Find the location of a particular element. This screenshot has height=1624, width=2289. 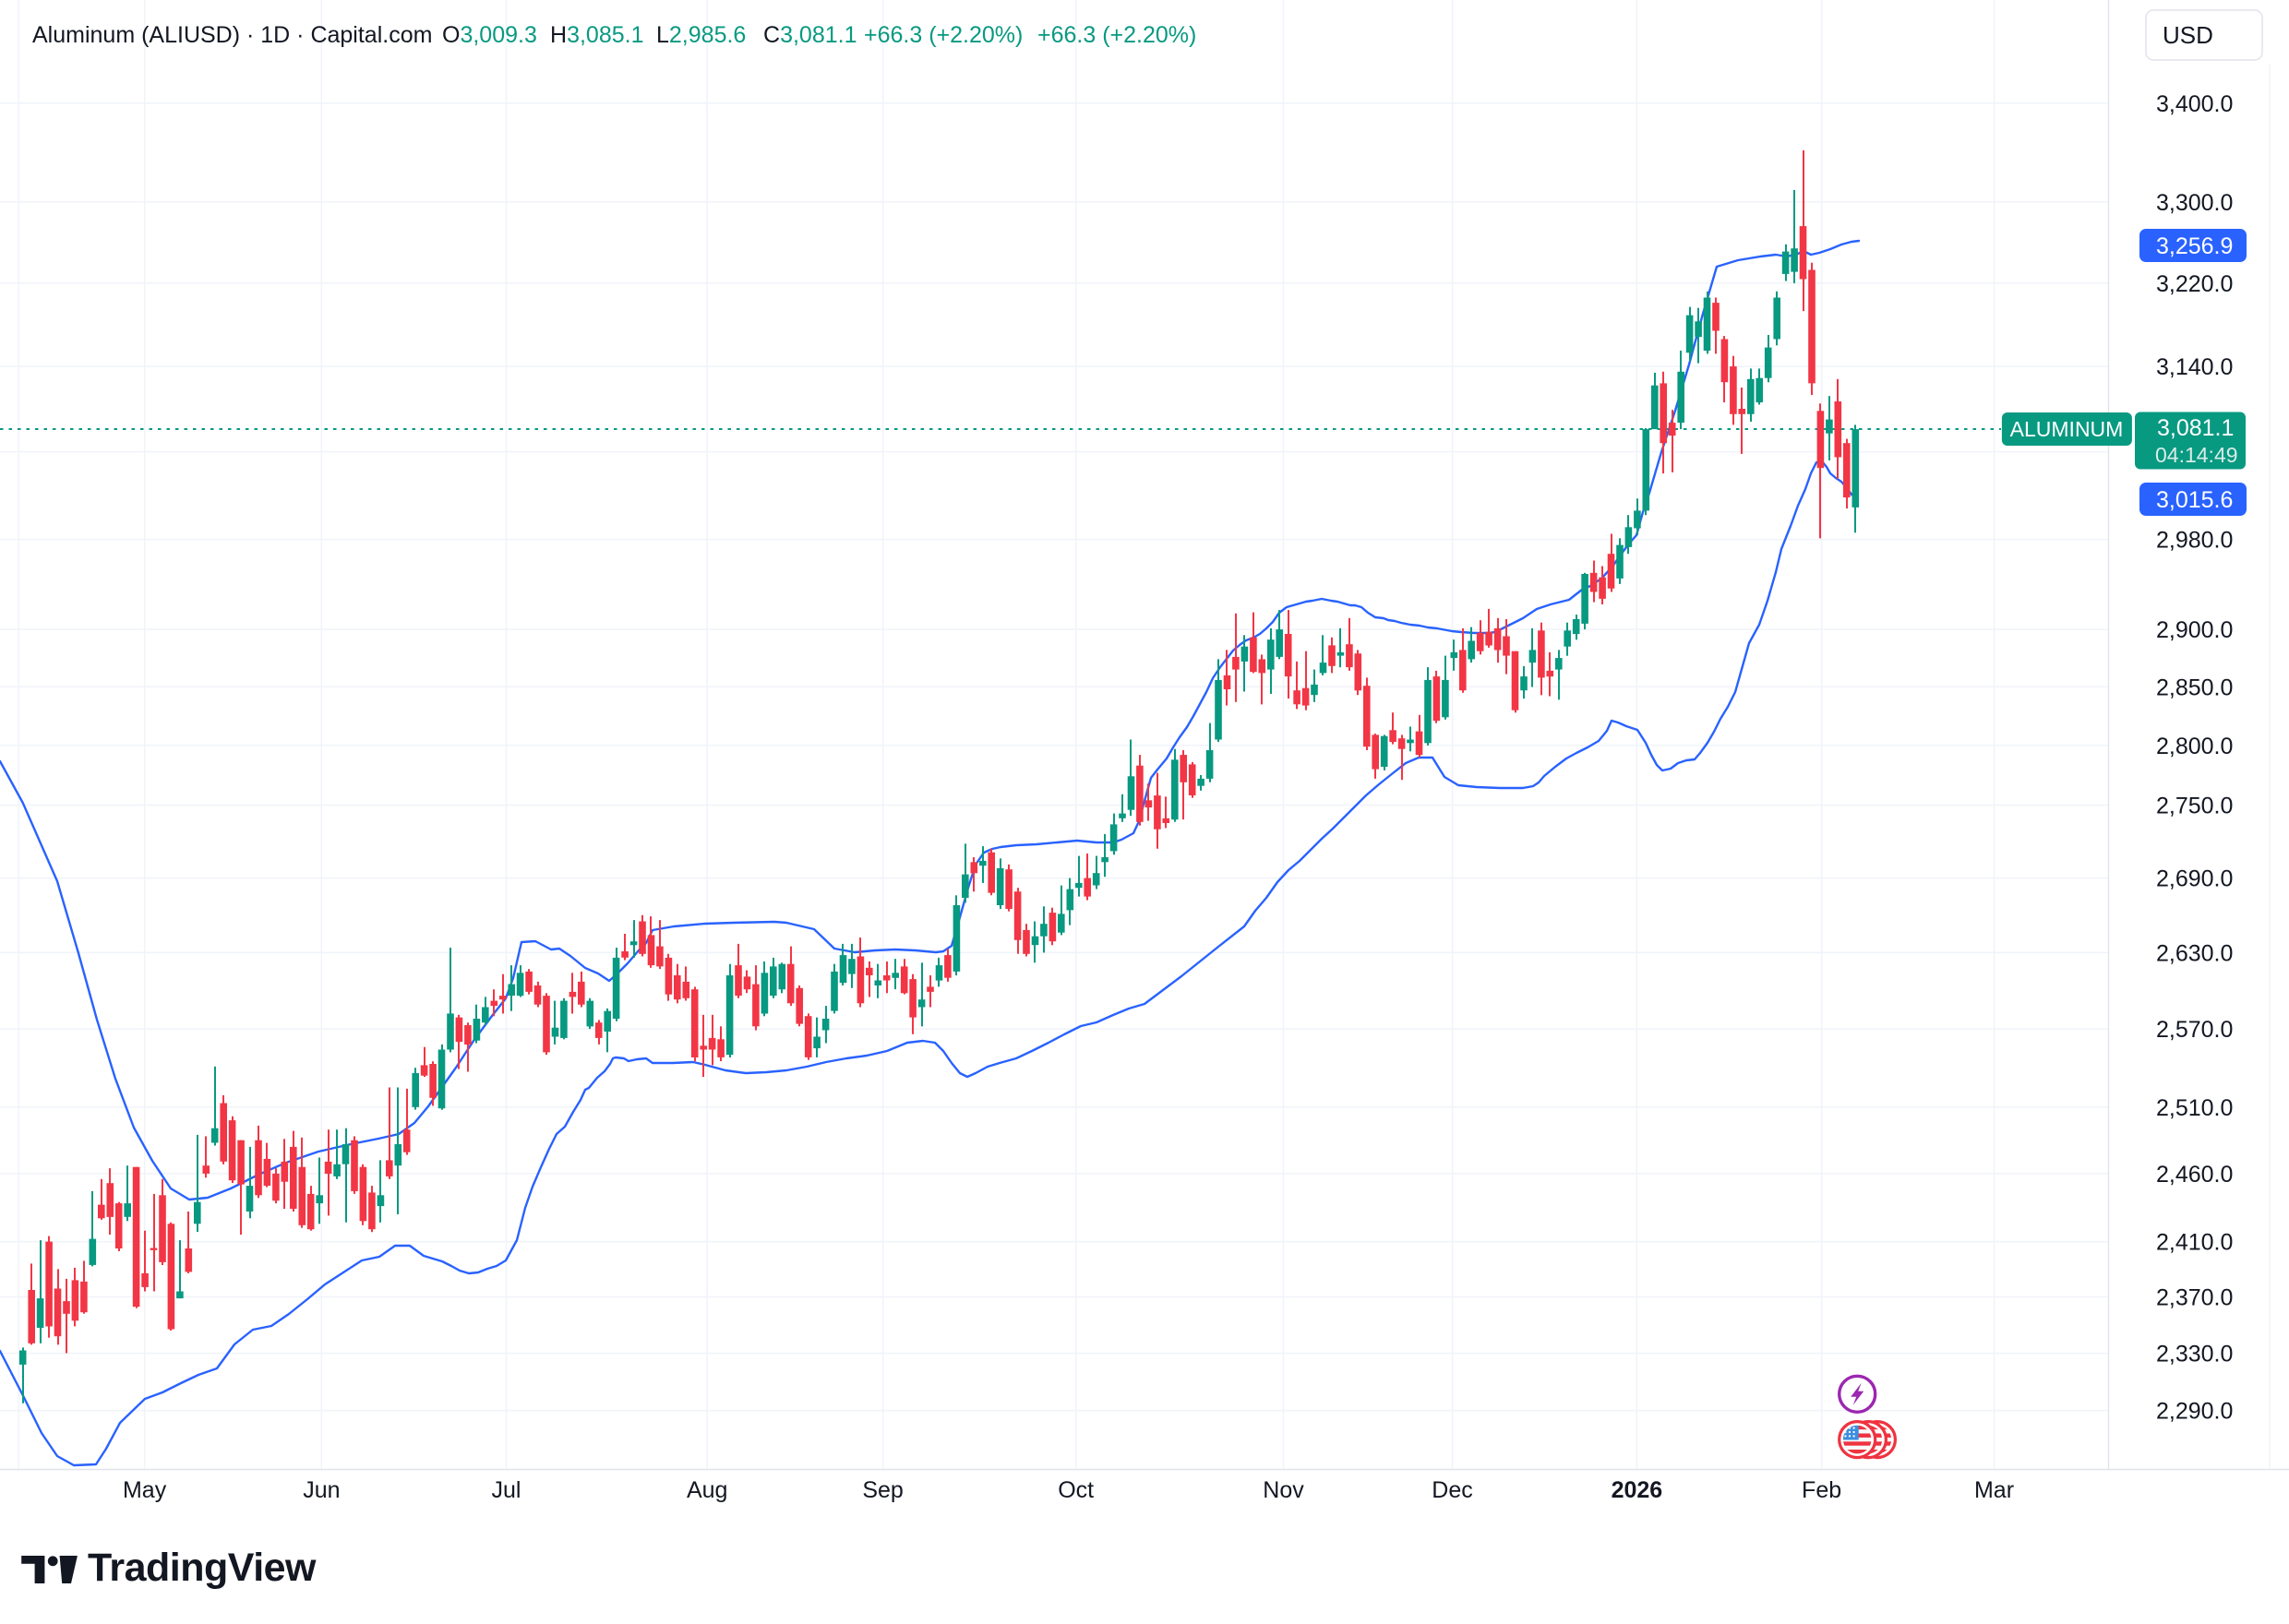

svg-text: 2,690.0 is located at coordinates (2194, 879).